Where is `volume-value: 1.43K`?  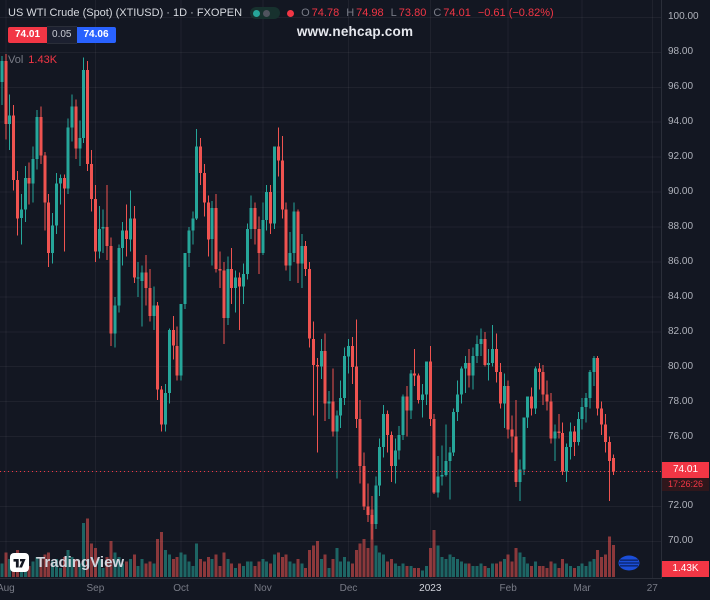 volume-value: 1.43K is located at coordinates (43, 60).